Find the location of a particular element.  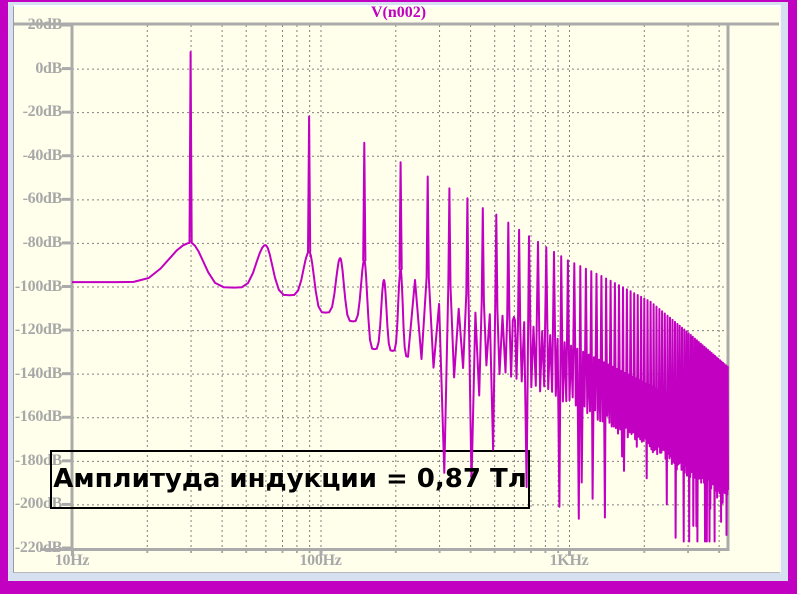

y-axis-label: -20dB is located at coordinates (42, 112).